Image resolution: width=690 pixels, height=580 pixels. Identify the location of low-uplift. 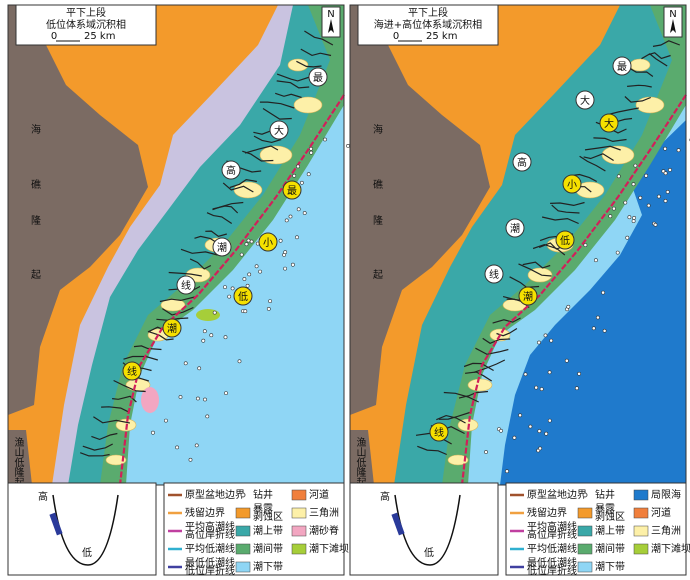
(362, 457).